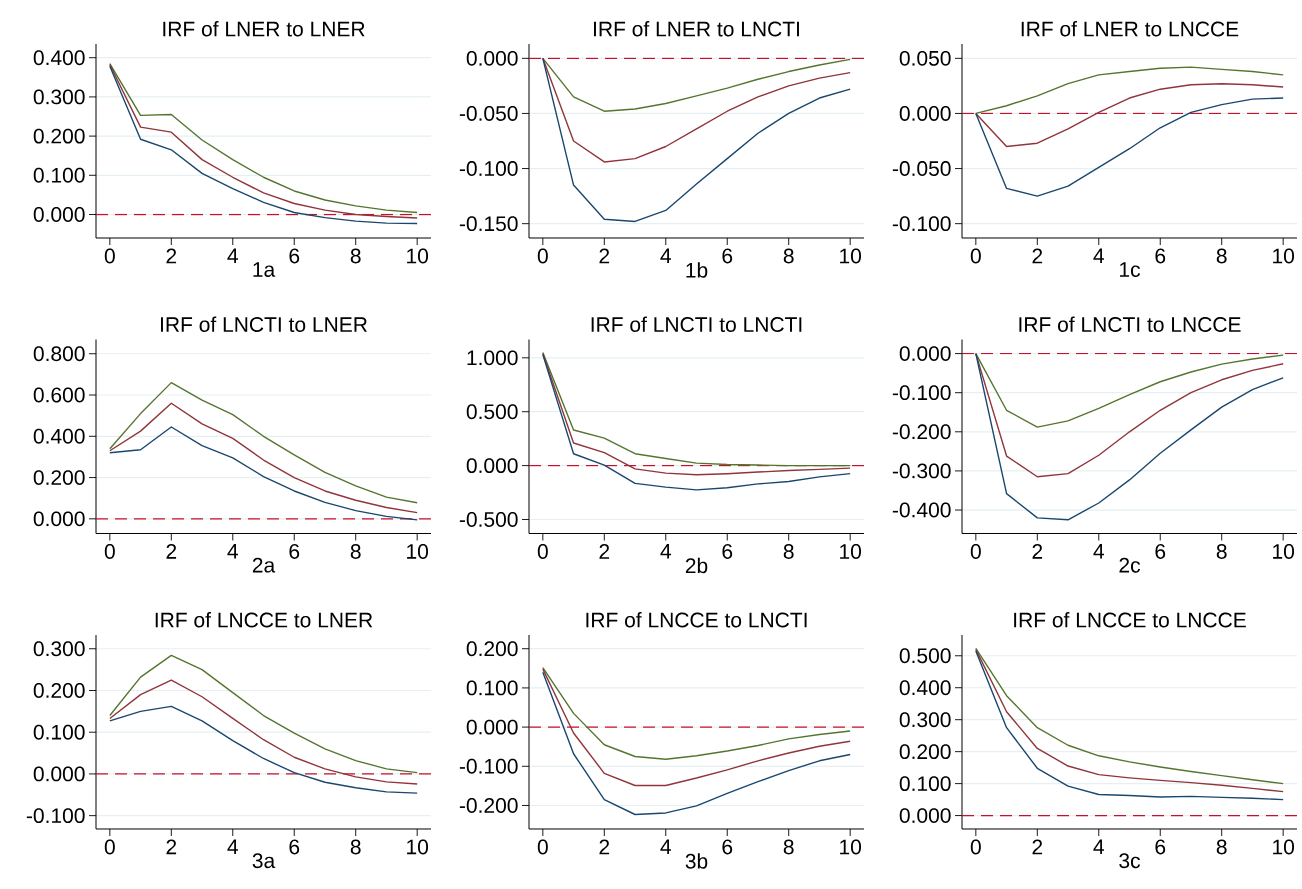  Describe the element at coordinates (488, 519) in the screenshot. I see `y-tick-label: -0.500` at that location.